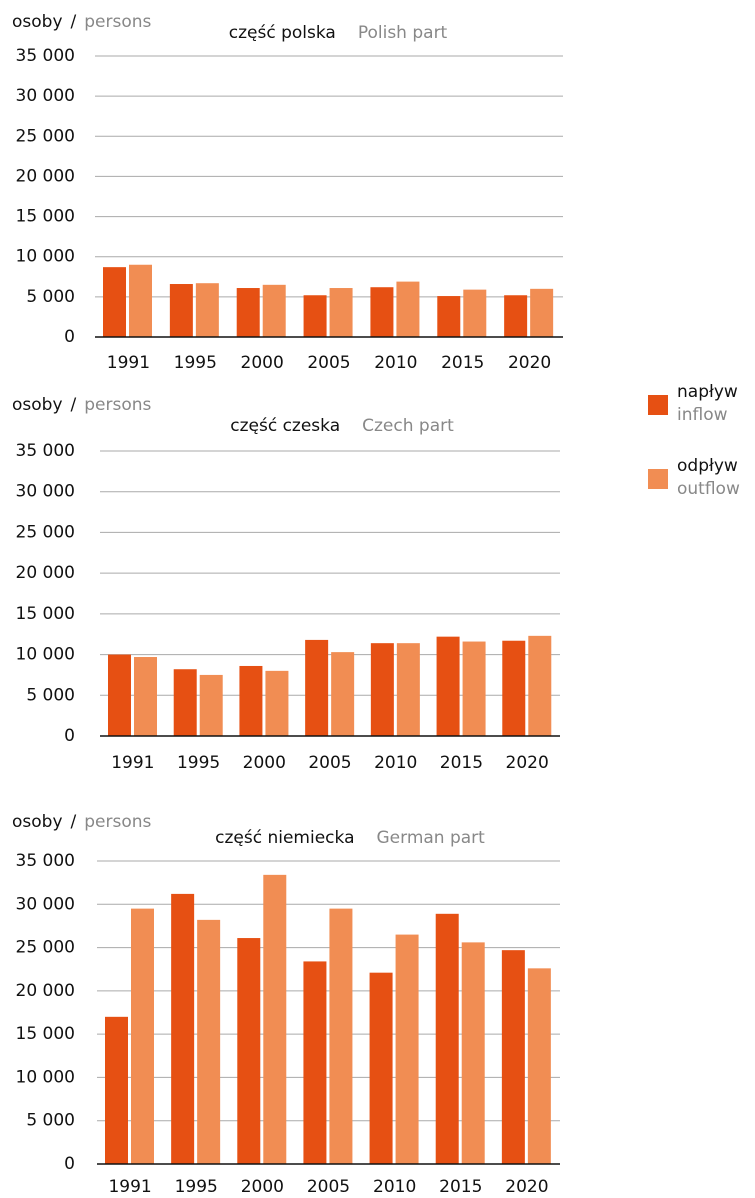 This screenshot has width=755, height=1198. I want to click on chart-title: część niemiecka German part, so click(350, 838).